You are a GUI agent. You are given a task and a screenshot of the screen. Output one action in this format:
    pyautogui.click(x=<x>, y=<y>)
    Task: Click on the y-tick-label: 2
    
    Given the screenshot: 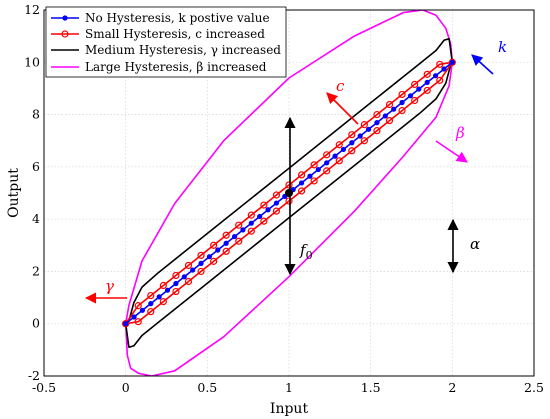 What is the action you would take?
    pyautogui.click(x=36, y=270)
    